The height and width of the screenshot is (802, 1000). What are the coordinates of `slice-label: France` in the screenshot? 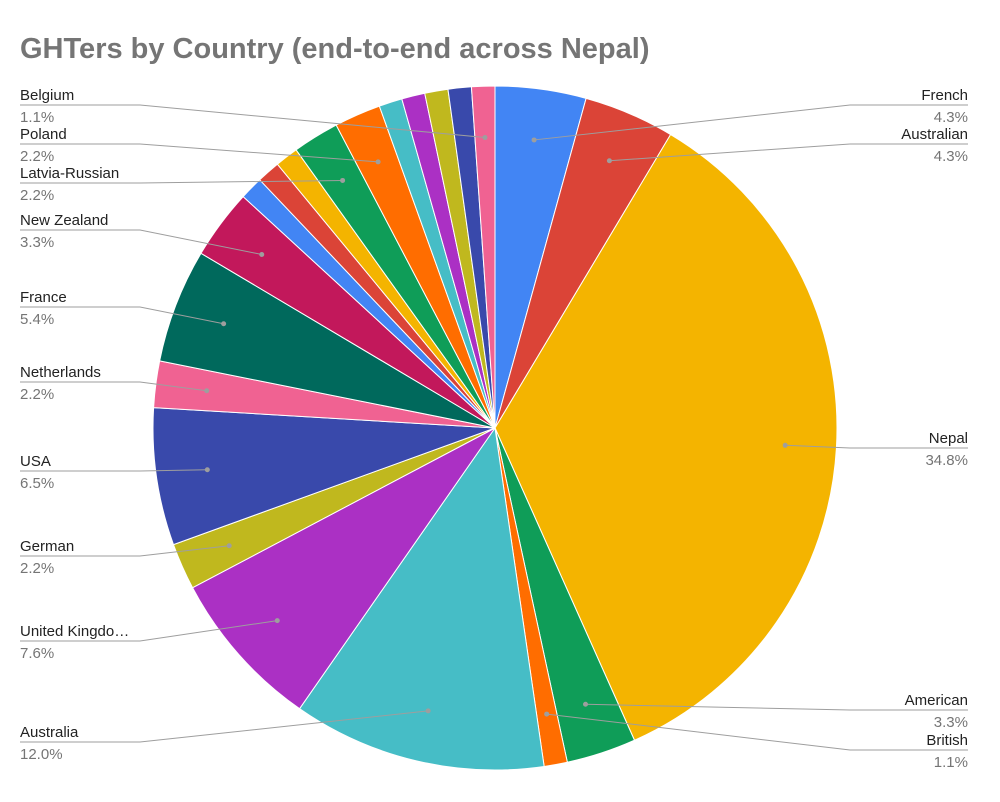 It's located at (43, 297).